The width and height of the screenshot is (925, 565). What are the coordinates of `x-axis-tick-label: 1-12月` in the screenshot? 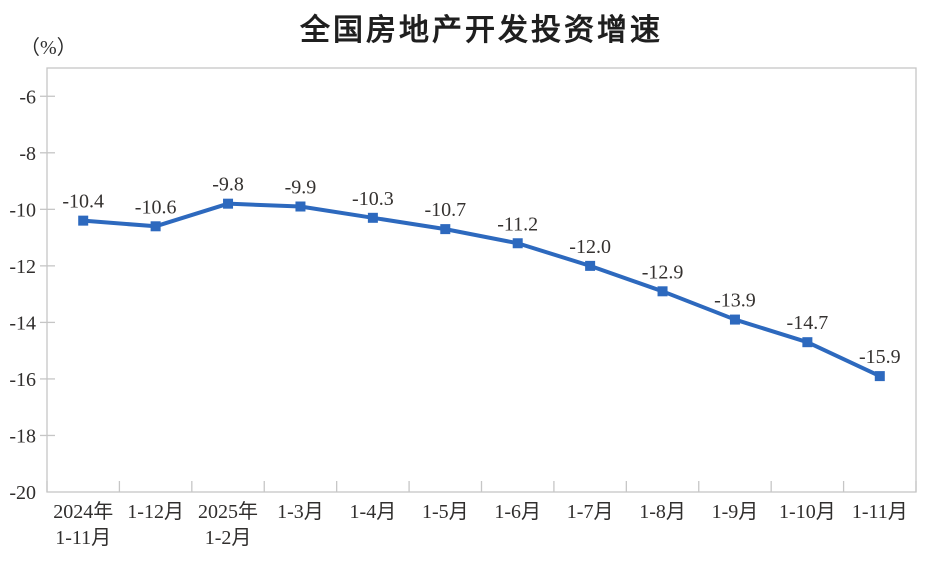 It's located at (155, 512).